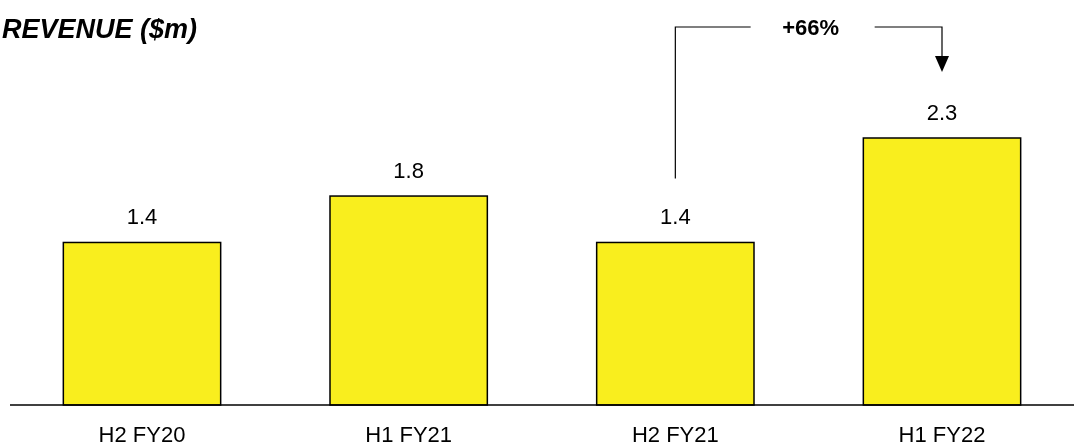  Describe the element at coordinates (100, 29) in the screenshot. I see `chart-title: REVENUE ($m)` at that location.